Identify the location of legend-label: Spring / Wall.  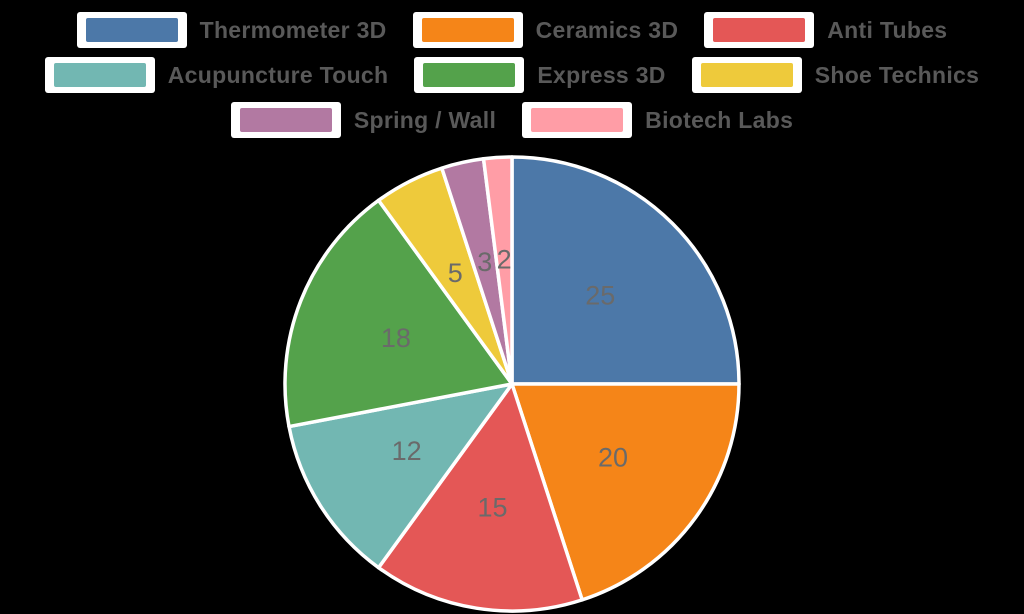
(425, 119).